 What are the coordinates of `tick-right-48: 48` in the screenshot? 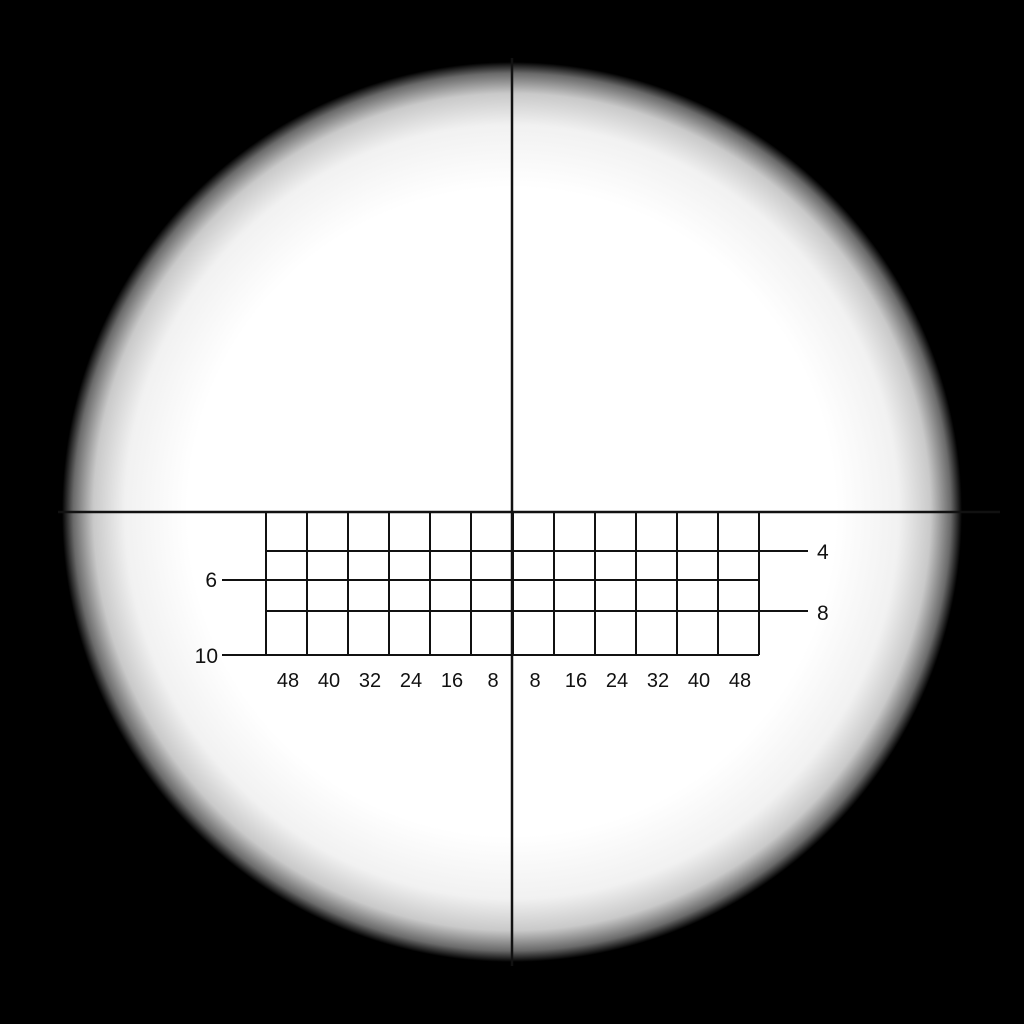 It's located at (740, 681).